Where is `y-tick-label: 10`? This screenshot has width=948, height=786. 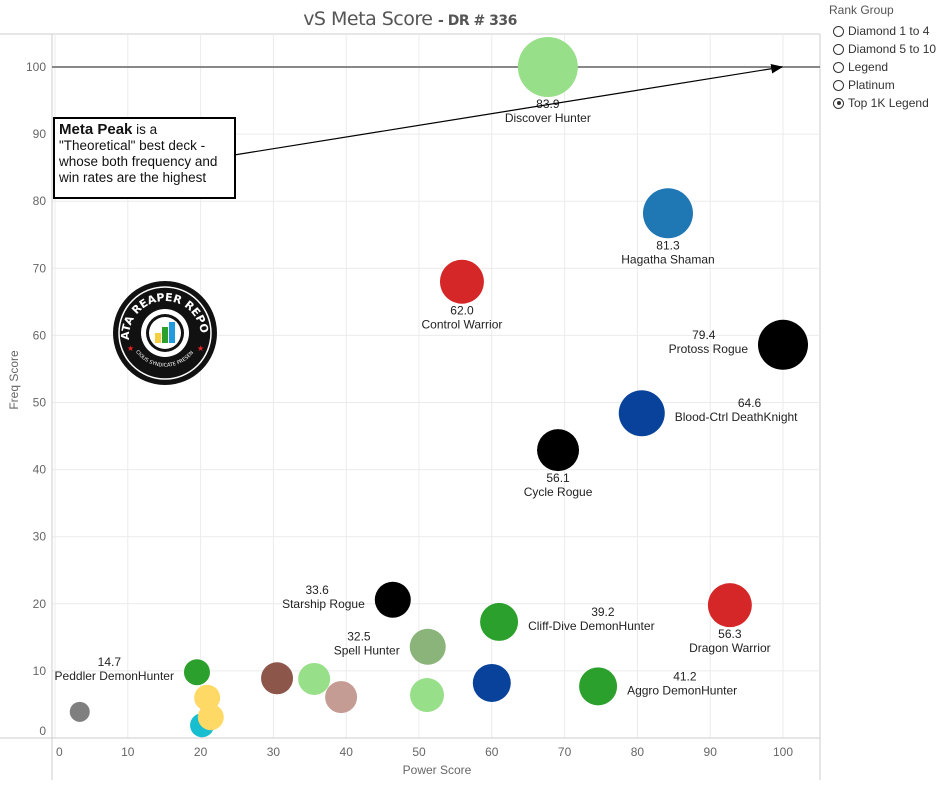 y-tick-label: 10 is located at coordinates (40, 671).